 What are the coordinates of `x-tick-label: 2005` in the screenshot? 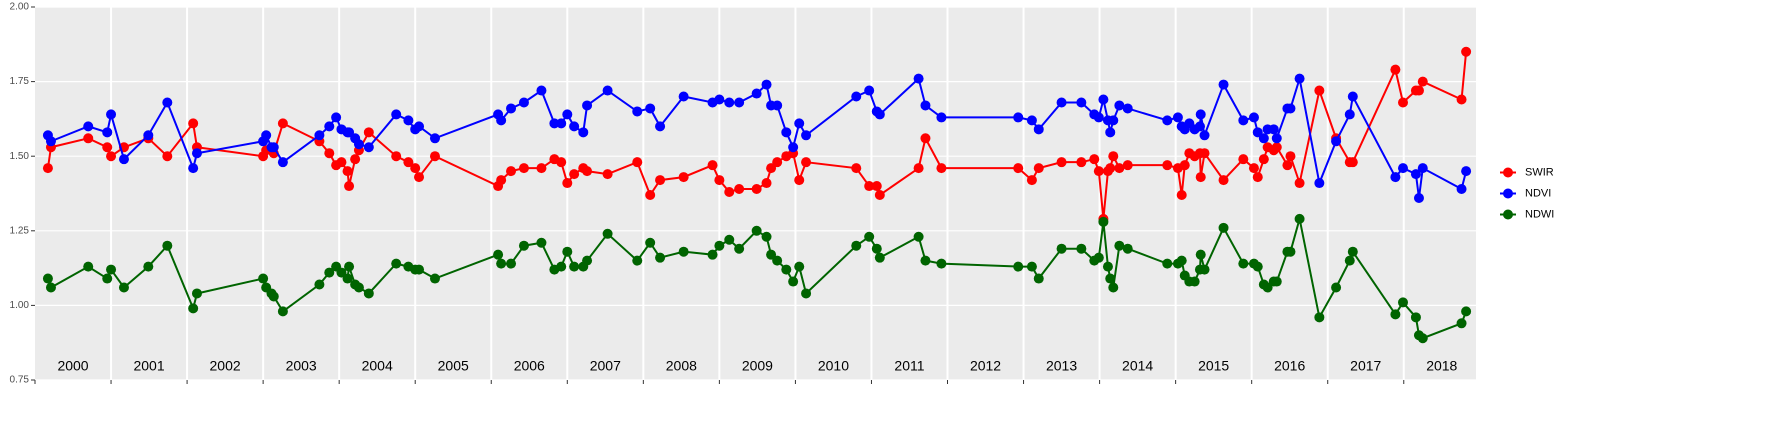 It's located at (453, 366).